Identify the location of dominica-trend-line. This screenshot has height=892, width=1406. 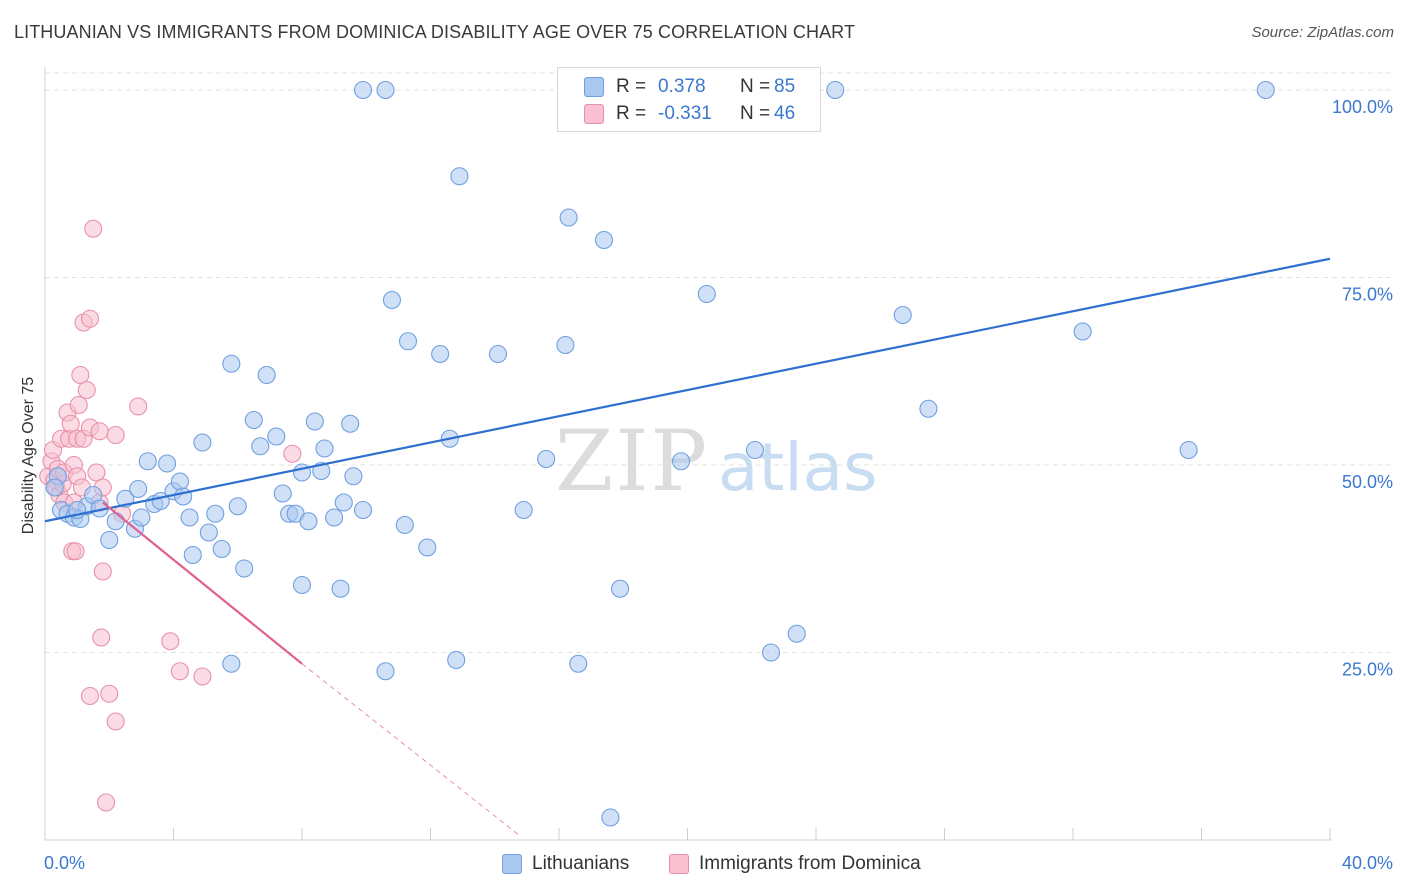
(202, 583).